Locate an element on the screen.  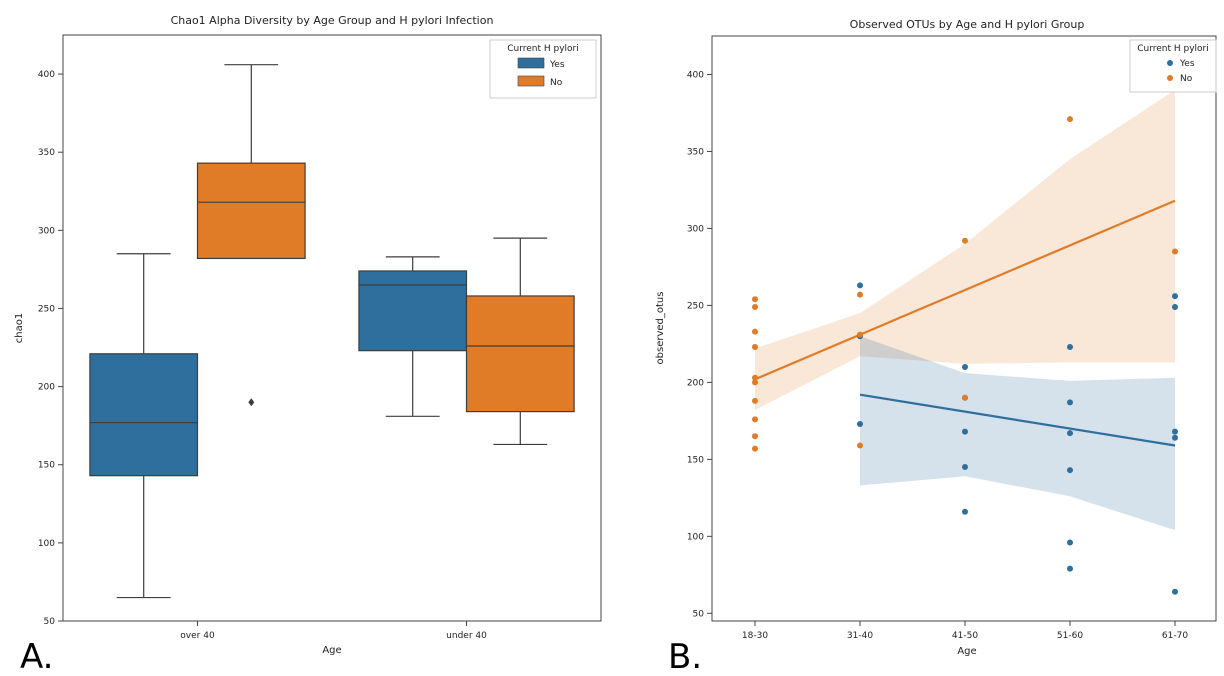
chart-b-ylabel: observed_otus is located at coordinates (660, 328).